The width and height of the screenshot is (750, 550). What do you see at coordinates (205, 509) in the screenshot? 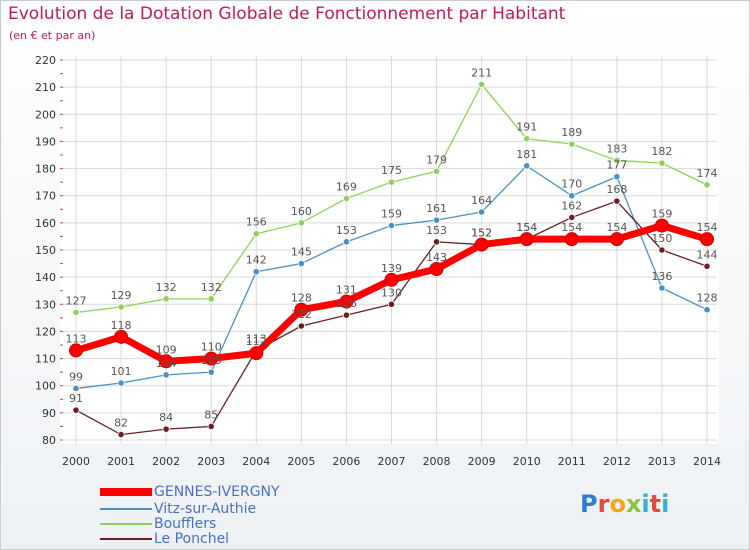
I see `legend-label-vitz-sur-authie: Vitz-sur-Authie` at bounding box center [205, 509].